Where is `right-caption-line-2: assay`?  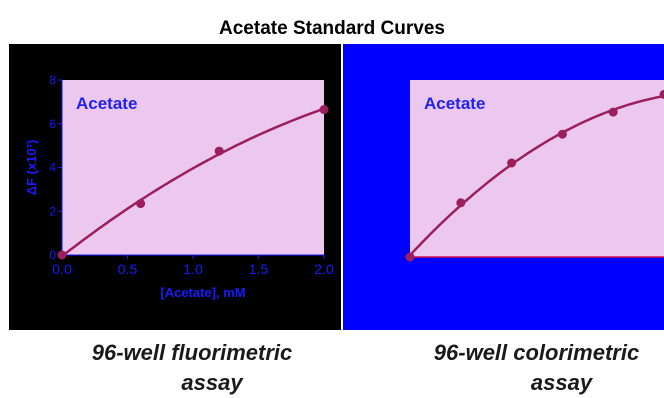 right-caption-line-2: assay is located at coordinates (536, 383).